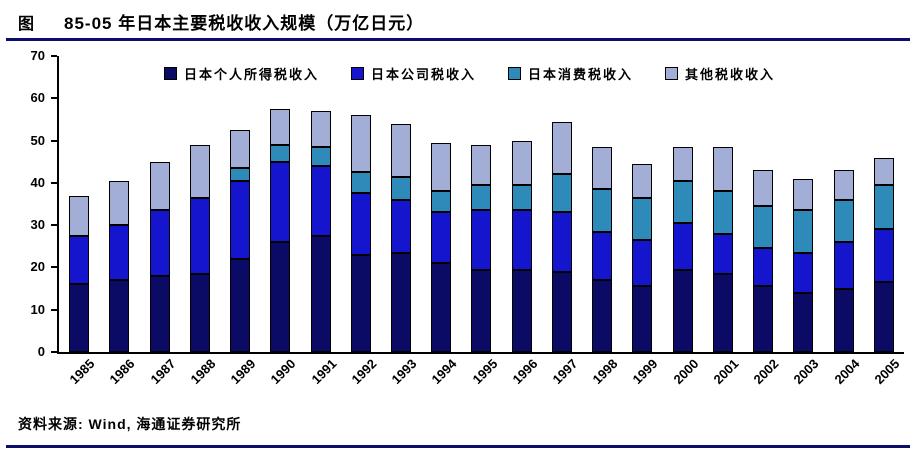 The width and height of the screenshot is (916, 450). I want to click on bar-group: 1992, so click(361, 221).